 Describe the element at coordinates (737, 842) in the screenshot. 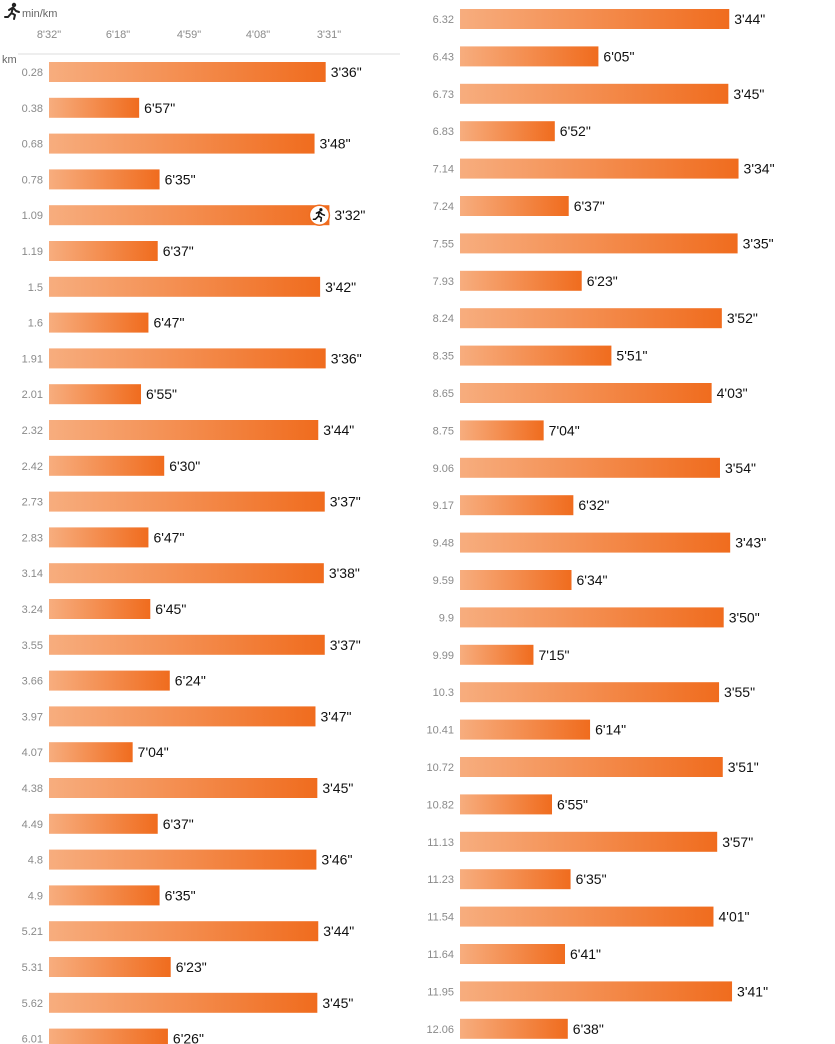

I see `pace-value-label: 3'57"` at that location.